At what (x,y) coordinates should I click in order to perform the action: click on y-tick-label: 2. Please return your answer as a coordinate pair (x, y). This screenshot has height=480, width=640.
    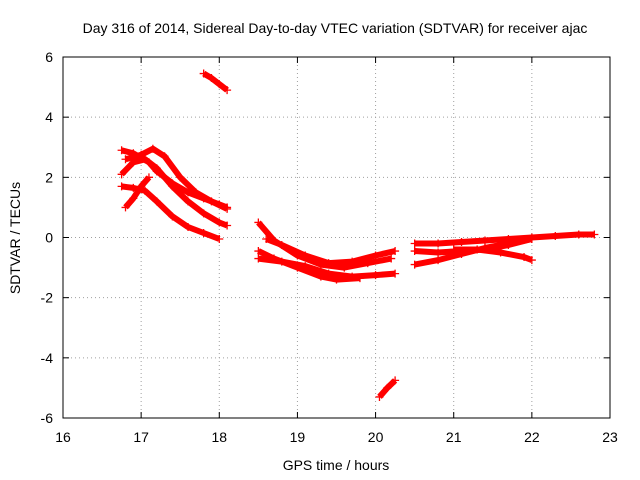
    Looking at the image, I should click on (49, 177).